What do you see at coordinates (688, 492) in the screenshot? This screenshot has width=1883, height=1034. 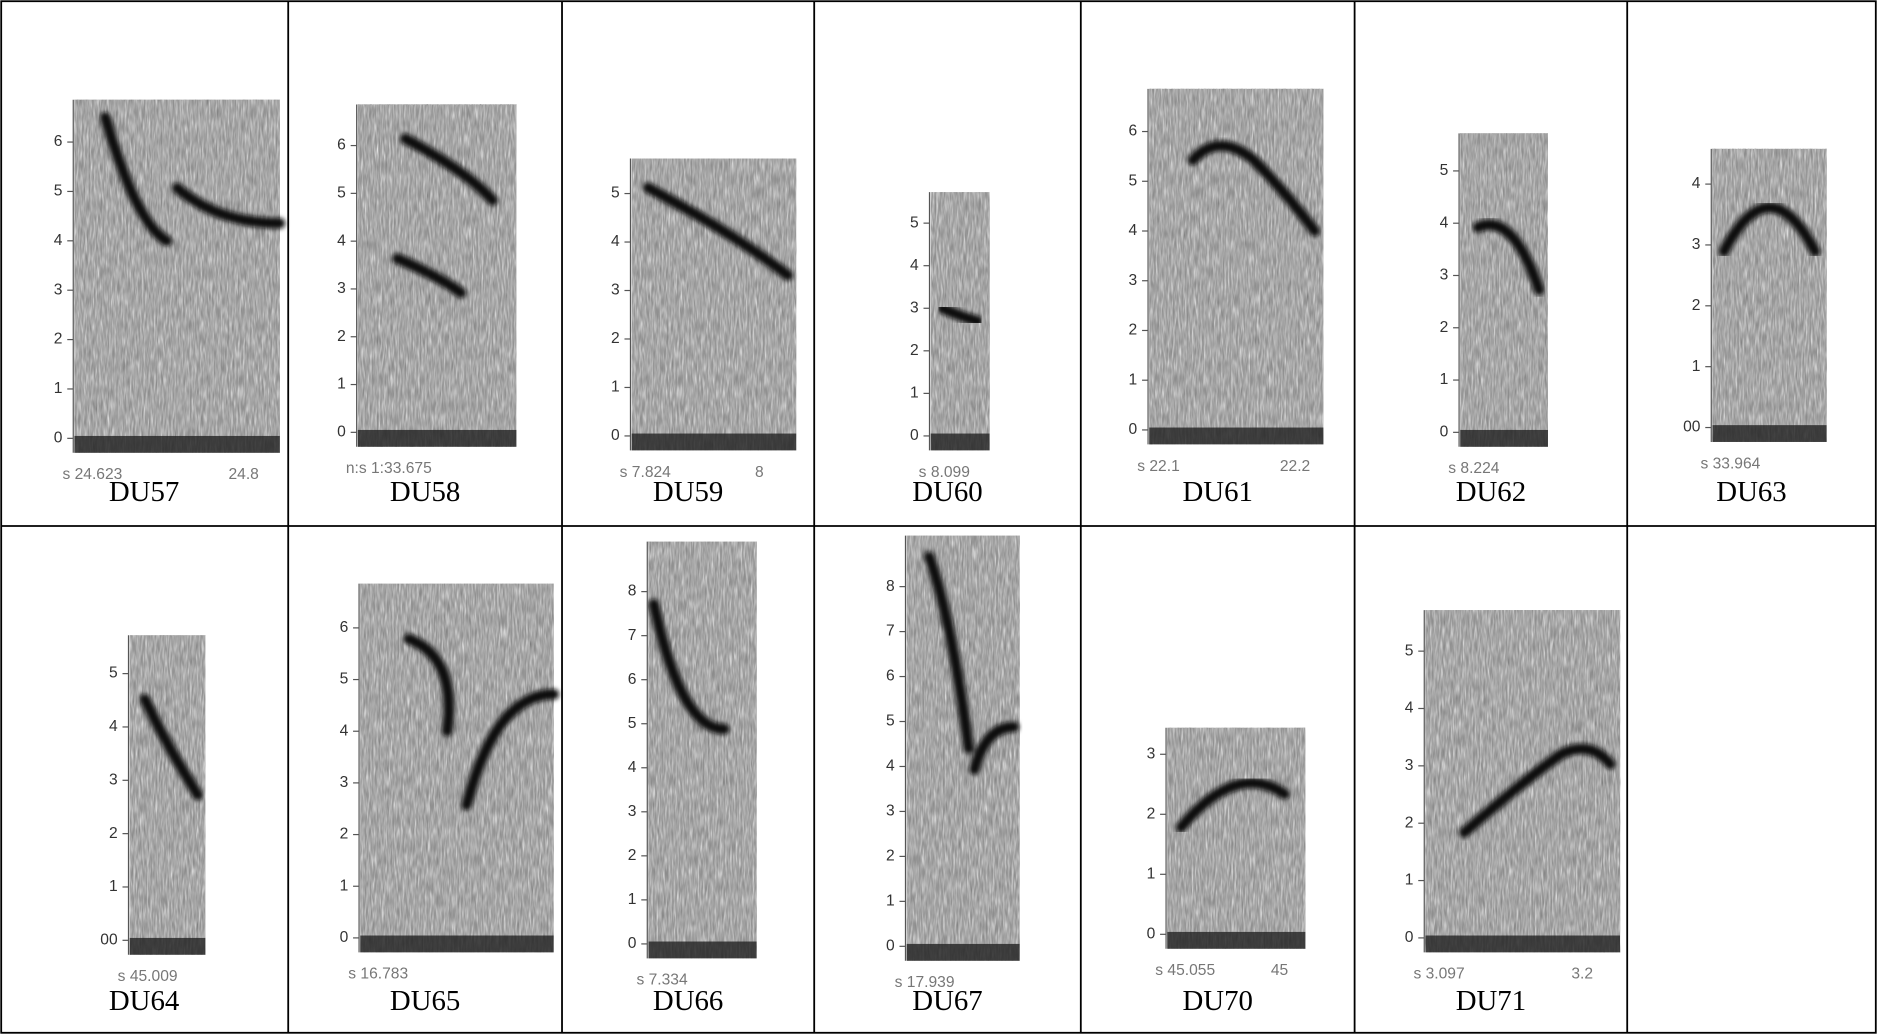 I see `caption: DU59` at bounding box center [688, 492].